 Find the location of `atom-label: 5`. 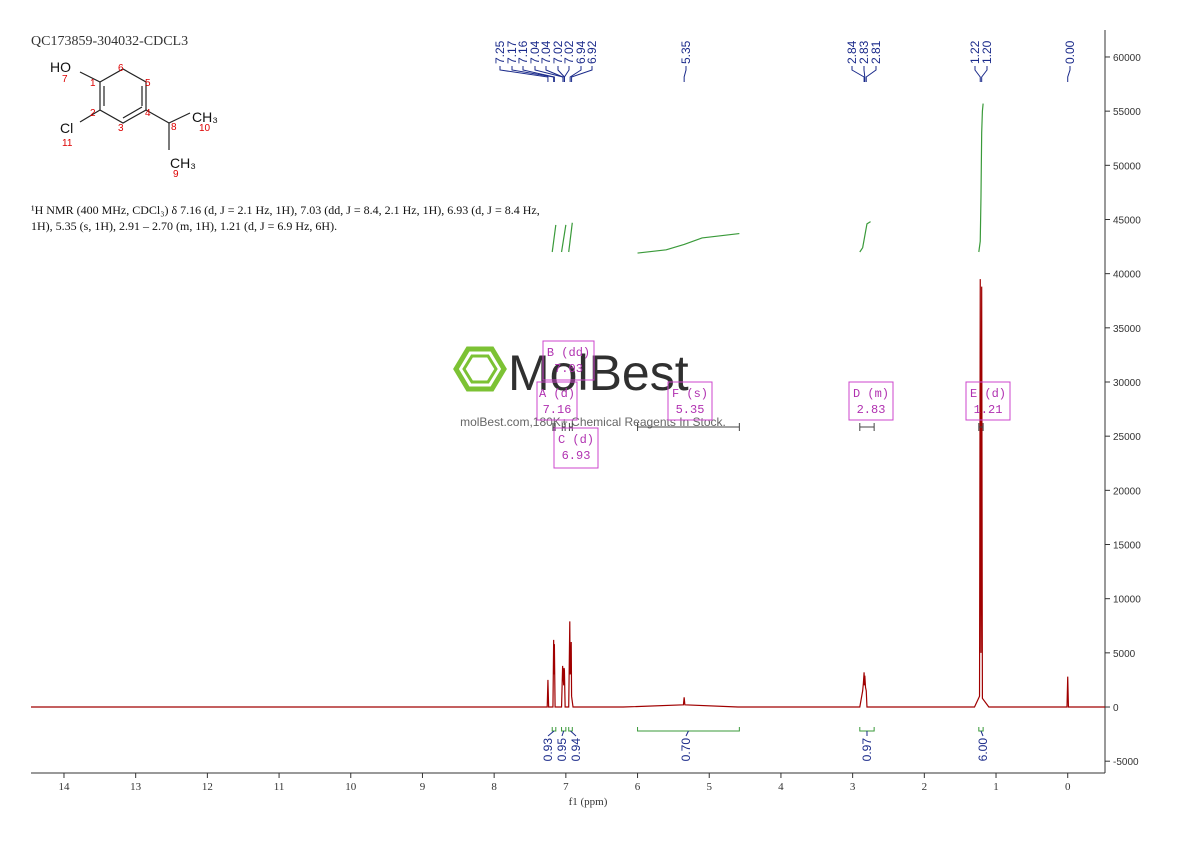

atom-label: 5 is located at coordinates (148, 83).